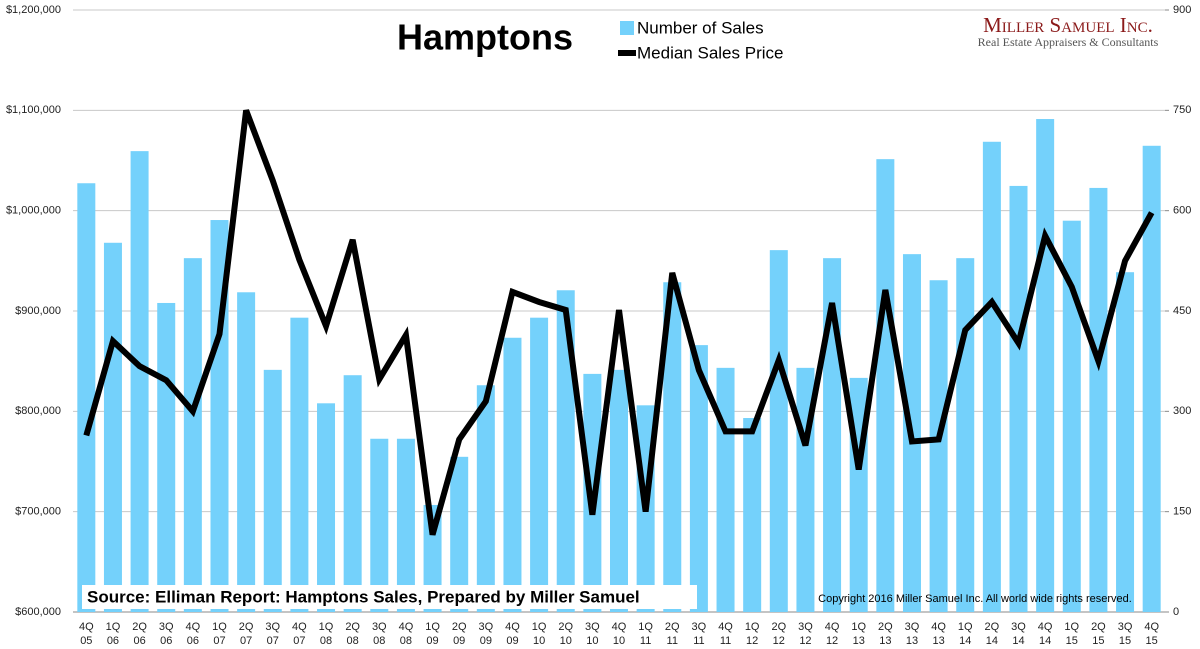  Describe the element at coordinates (86, 641) in the screenshot. I see `x-tick-label: 05` at that location.